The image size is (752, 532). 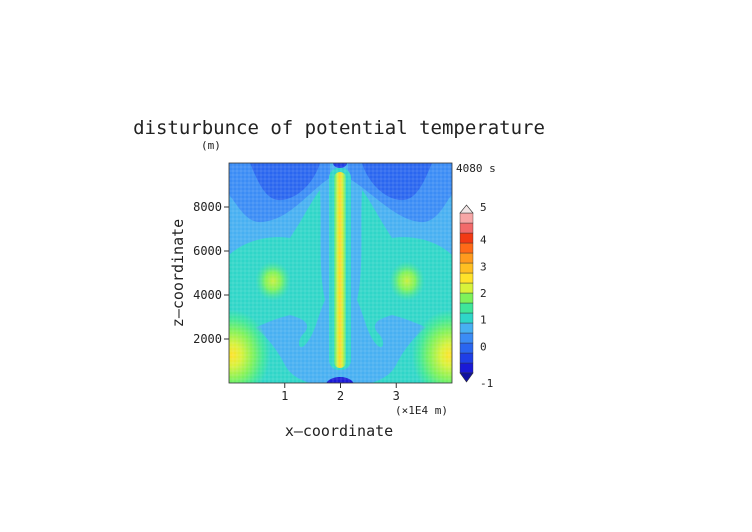 I want to click on y-tick-label: 4000, so click(x=207, y=295).